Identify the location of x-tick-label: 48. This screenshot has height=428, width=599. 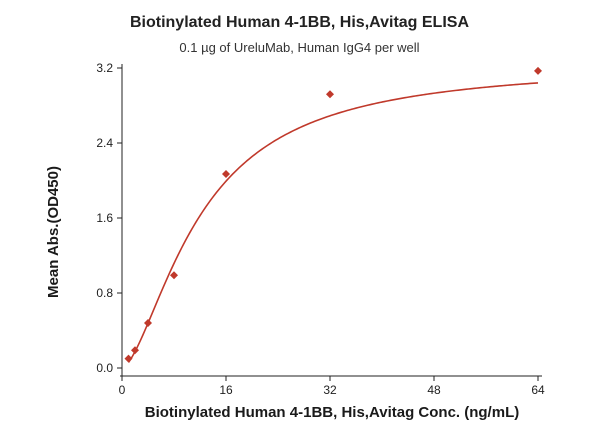
(434, 390).